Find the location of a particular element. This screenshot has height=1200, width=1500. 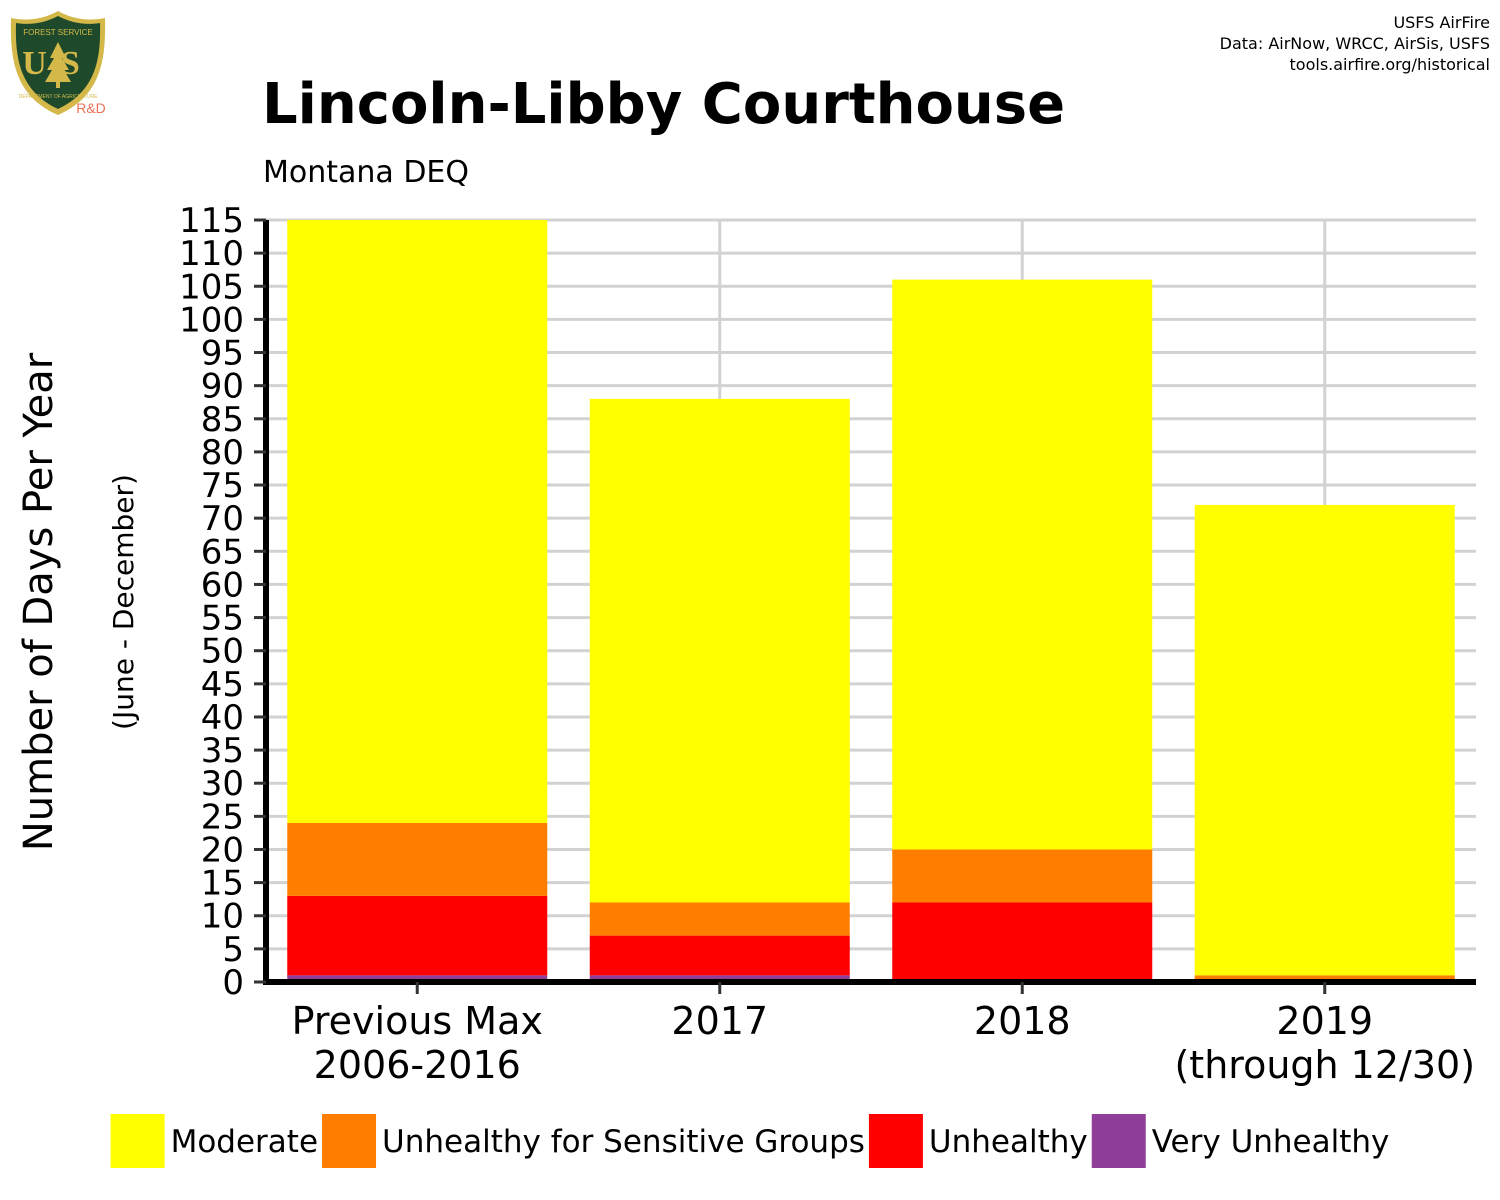

y-axis-label: Number of Days Per Year is located at coordinates (39, 601).